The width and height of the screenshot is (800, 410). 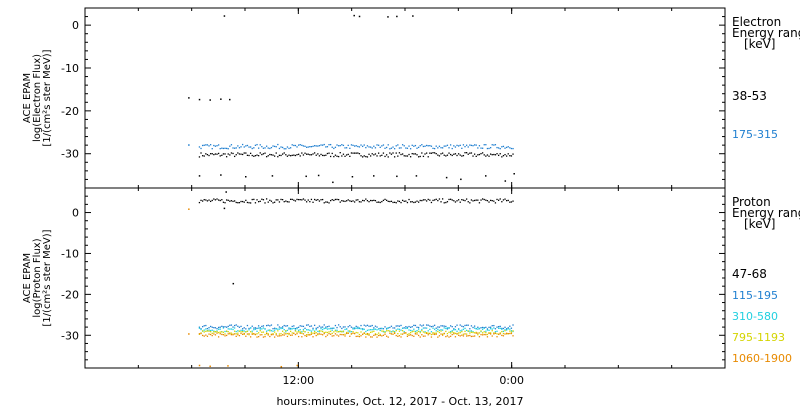 I want to click on legend-entry: 38-53, so click(x=749, y=96).